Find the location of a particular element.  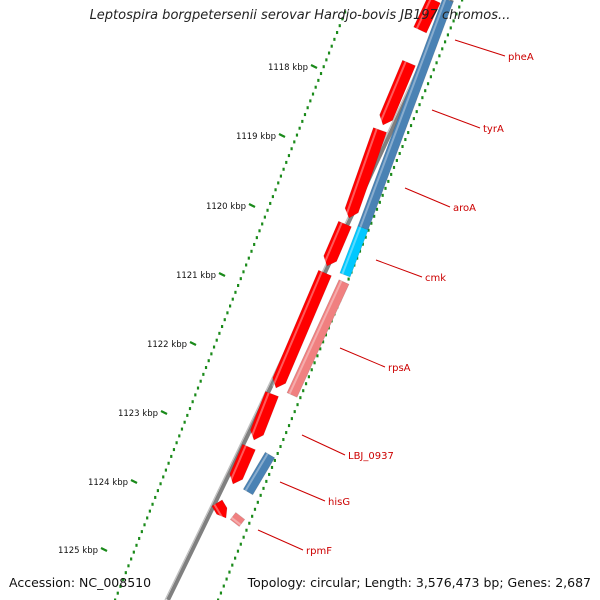

tick-label: 1118 kbp is located at coordinates (288, 68).